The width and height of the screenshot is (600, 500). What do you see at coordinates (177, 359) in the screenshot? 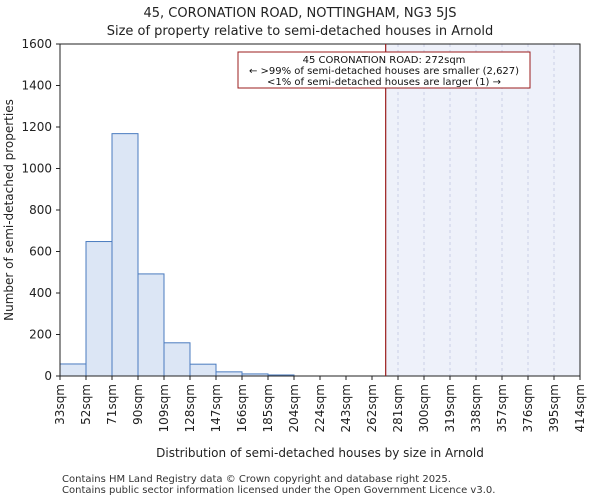
I see `bar-109sqm` at bounding box center [177, 359].